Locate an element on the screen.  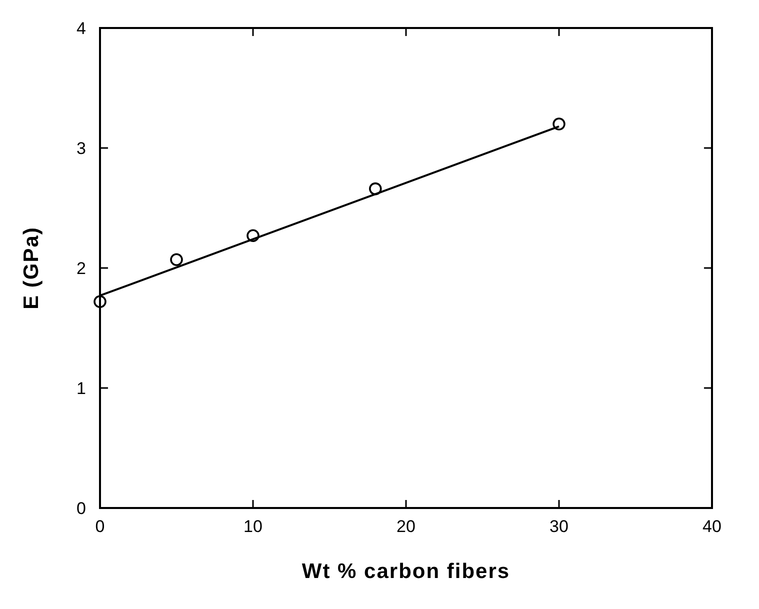
x-tick-label: 20 is located at coordinates (406, 526).